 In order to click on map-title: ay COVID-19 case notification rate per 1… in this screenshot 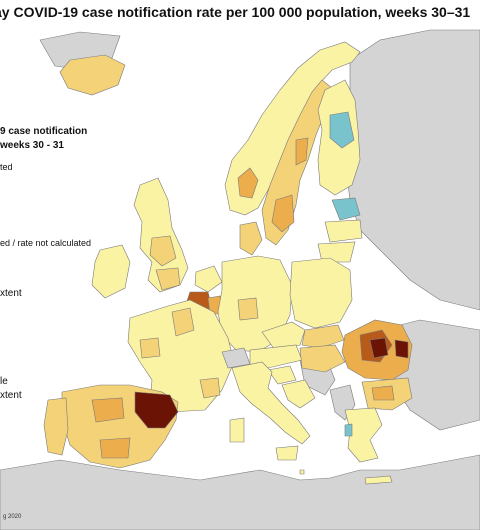, I will do `click(237, 12)`.